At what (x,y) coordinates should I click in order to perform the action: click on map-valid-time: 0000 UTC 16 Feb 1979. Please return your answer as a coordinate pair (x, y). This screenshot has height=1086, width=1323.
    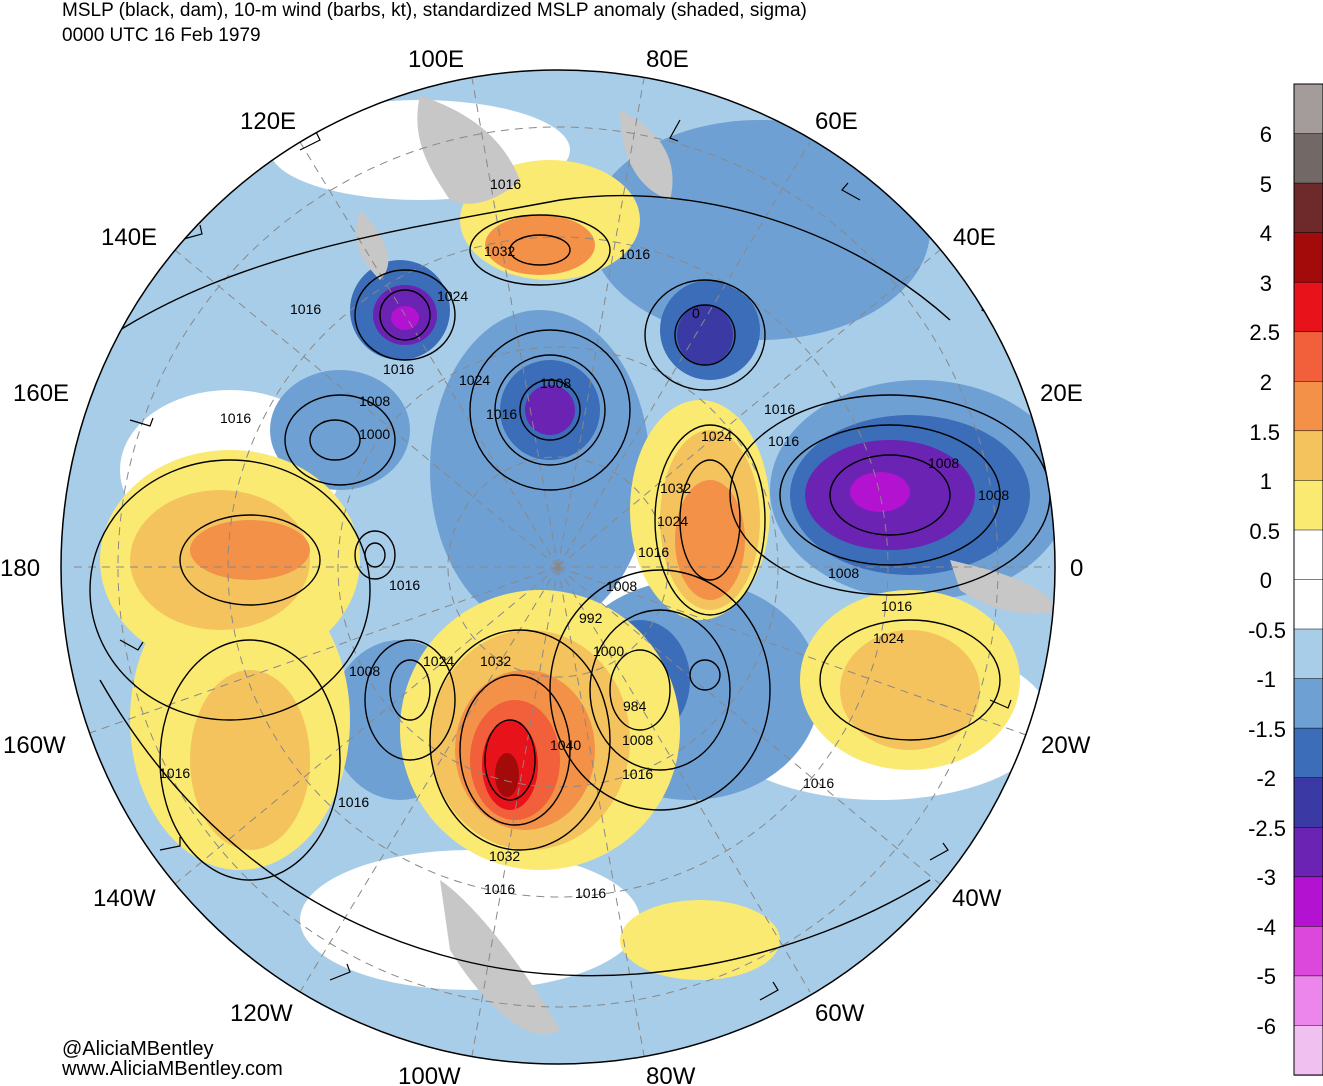
    Looking at the image, I should click on (161, 35).